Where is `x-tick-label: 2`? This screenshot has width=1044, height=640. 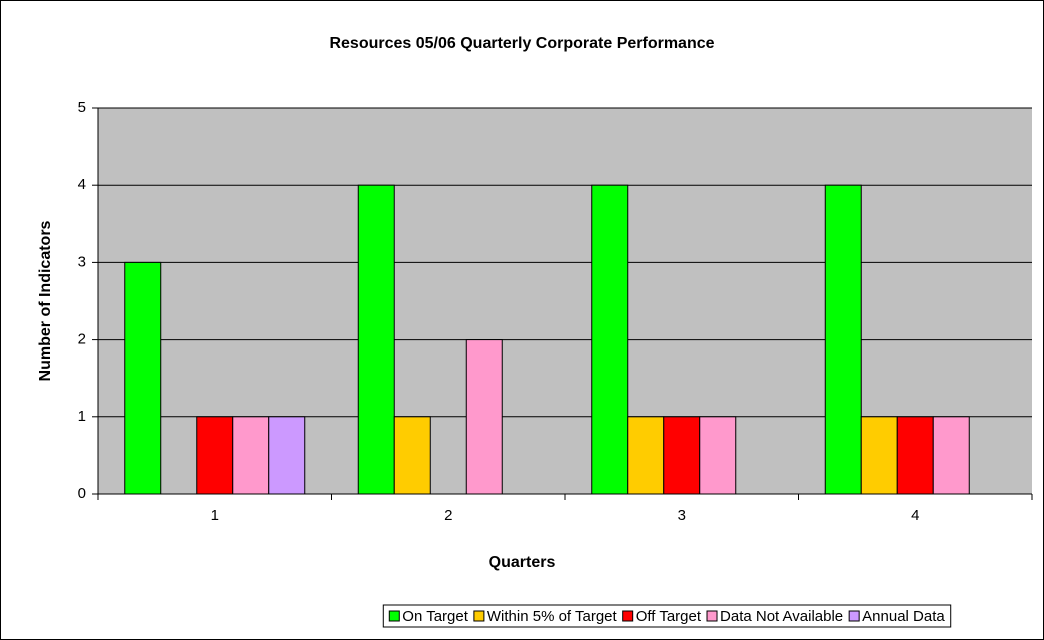 x-tick-label: 2 is located at coordinates (448, 515).